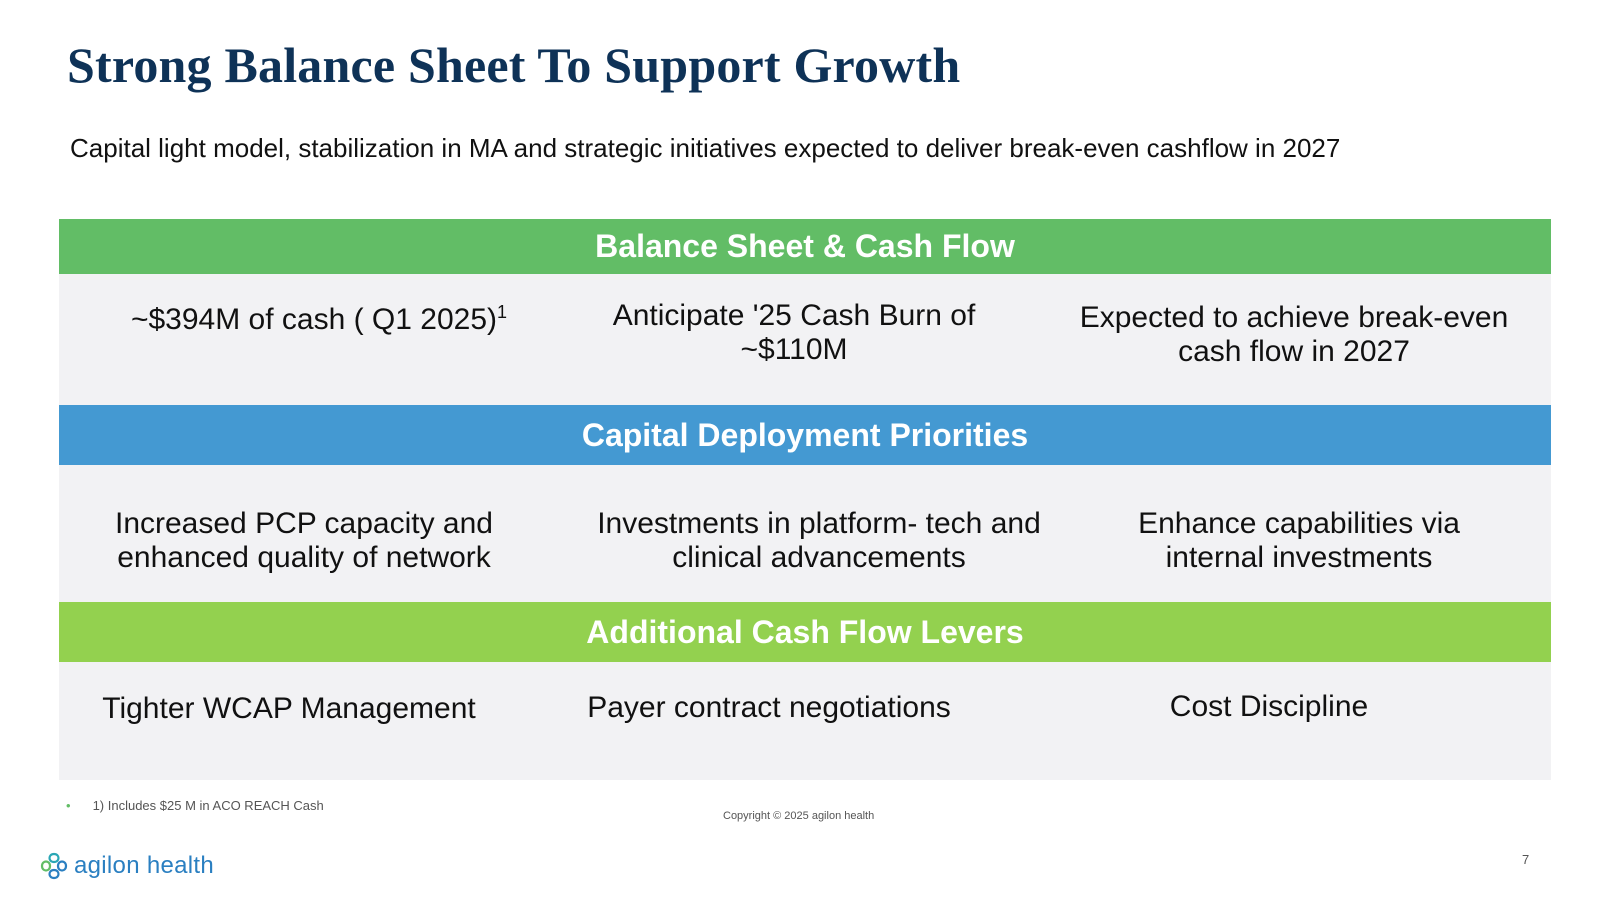 The width and height of the screenshot is (1600, 900). Describe the element at coordinates (208, 805) in the screenshot. I see `footnote-text: 1) Includes $25 M in ACO REACH Cash` at that location.